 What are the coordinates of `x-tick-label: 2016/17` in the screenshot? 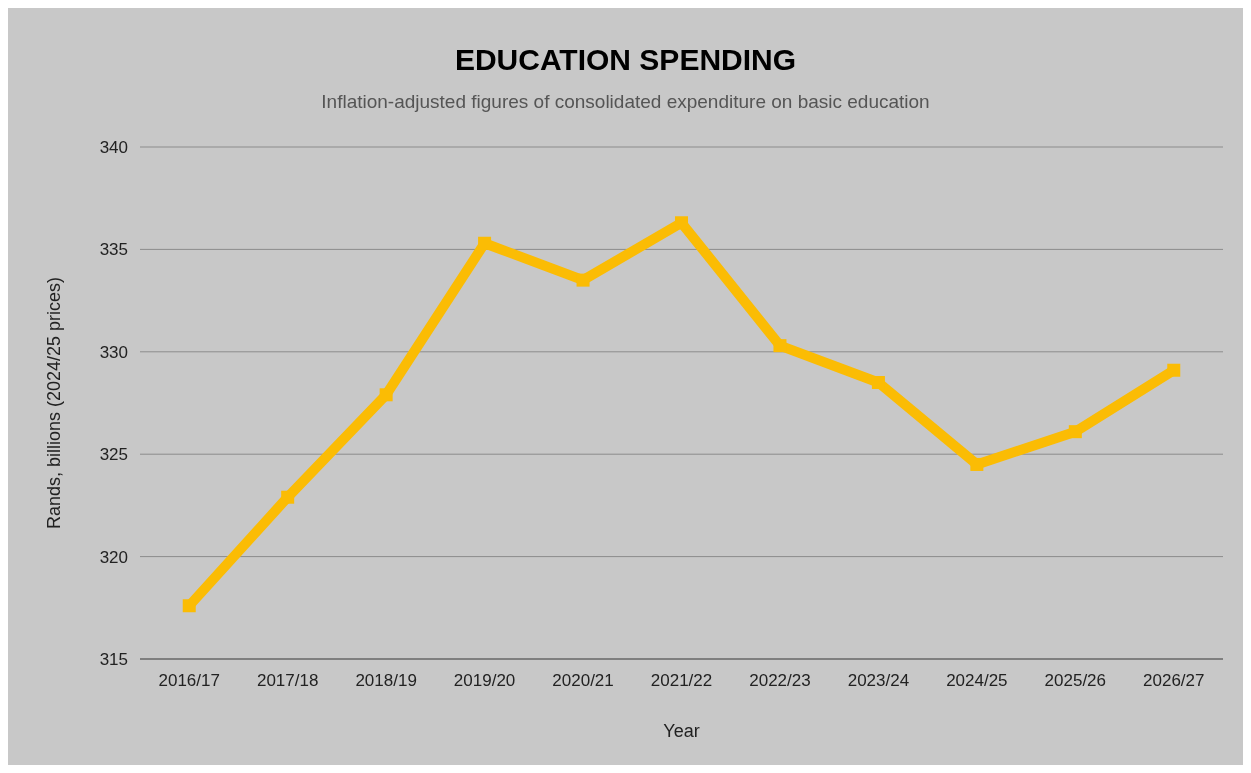 It's located at (189, 680).